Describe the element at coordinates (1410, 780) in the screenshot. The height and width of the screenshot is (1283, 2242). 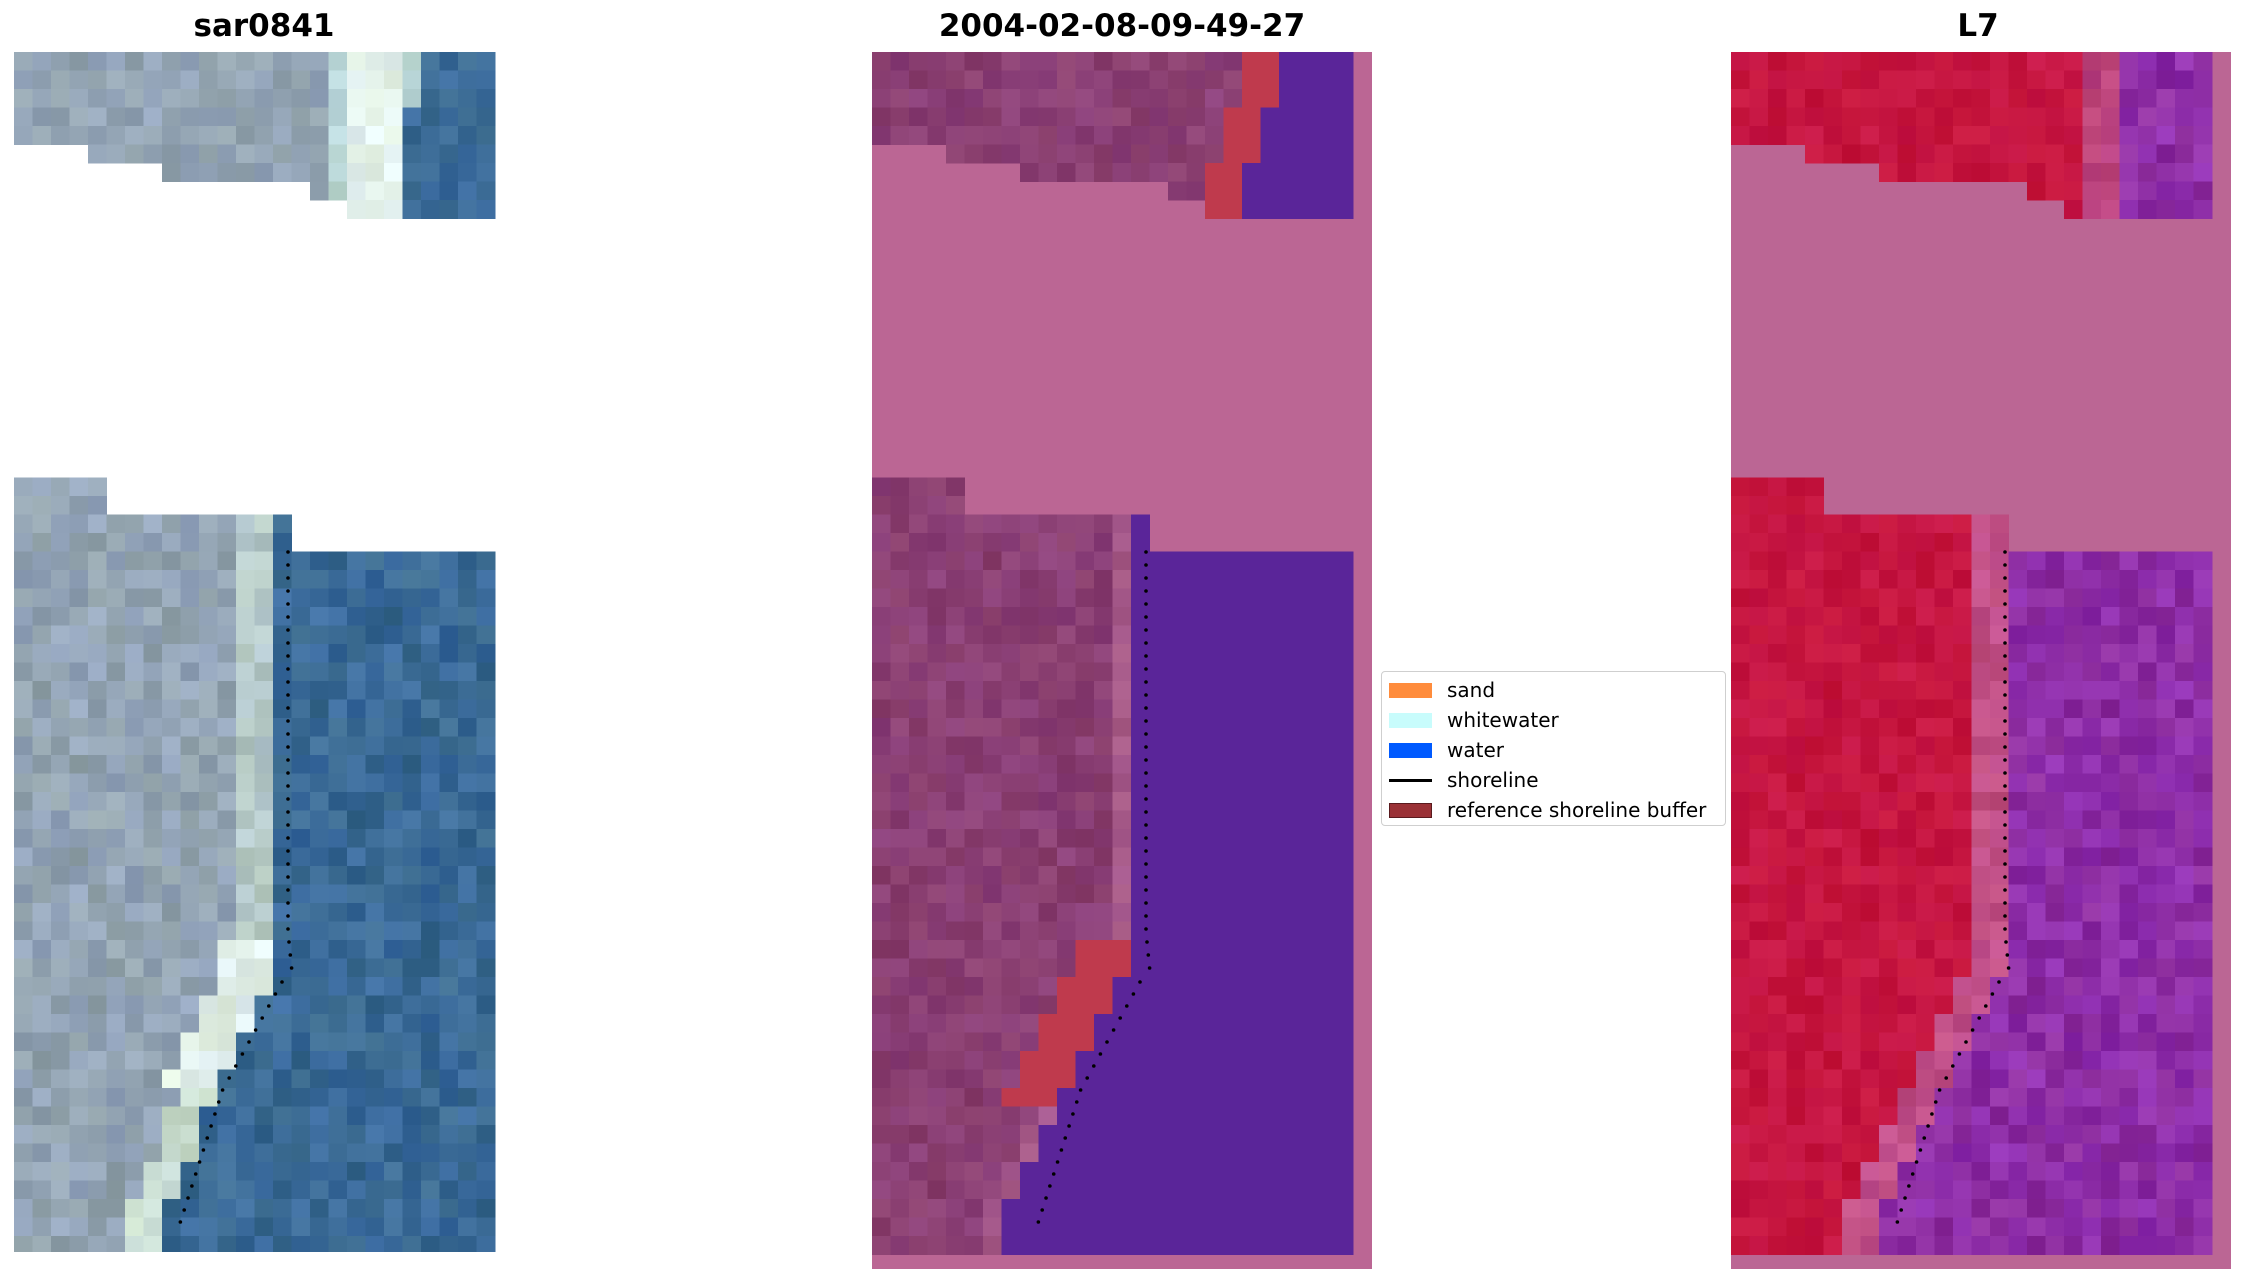
I see `shoreline-line-swatch` at that location.